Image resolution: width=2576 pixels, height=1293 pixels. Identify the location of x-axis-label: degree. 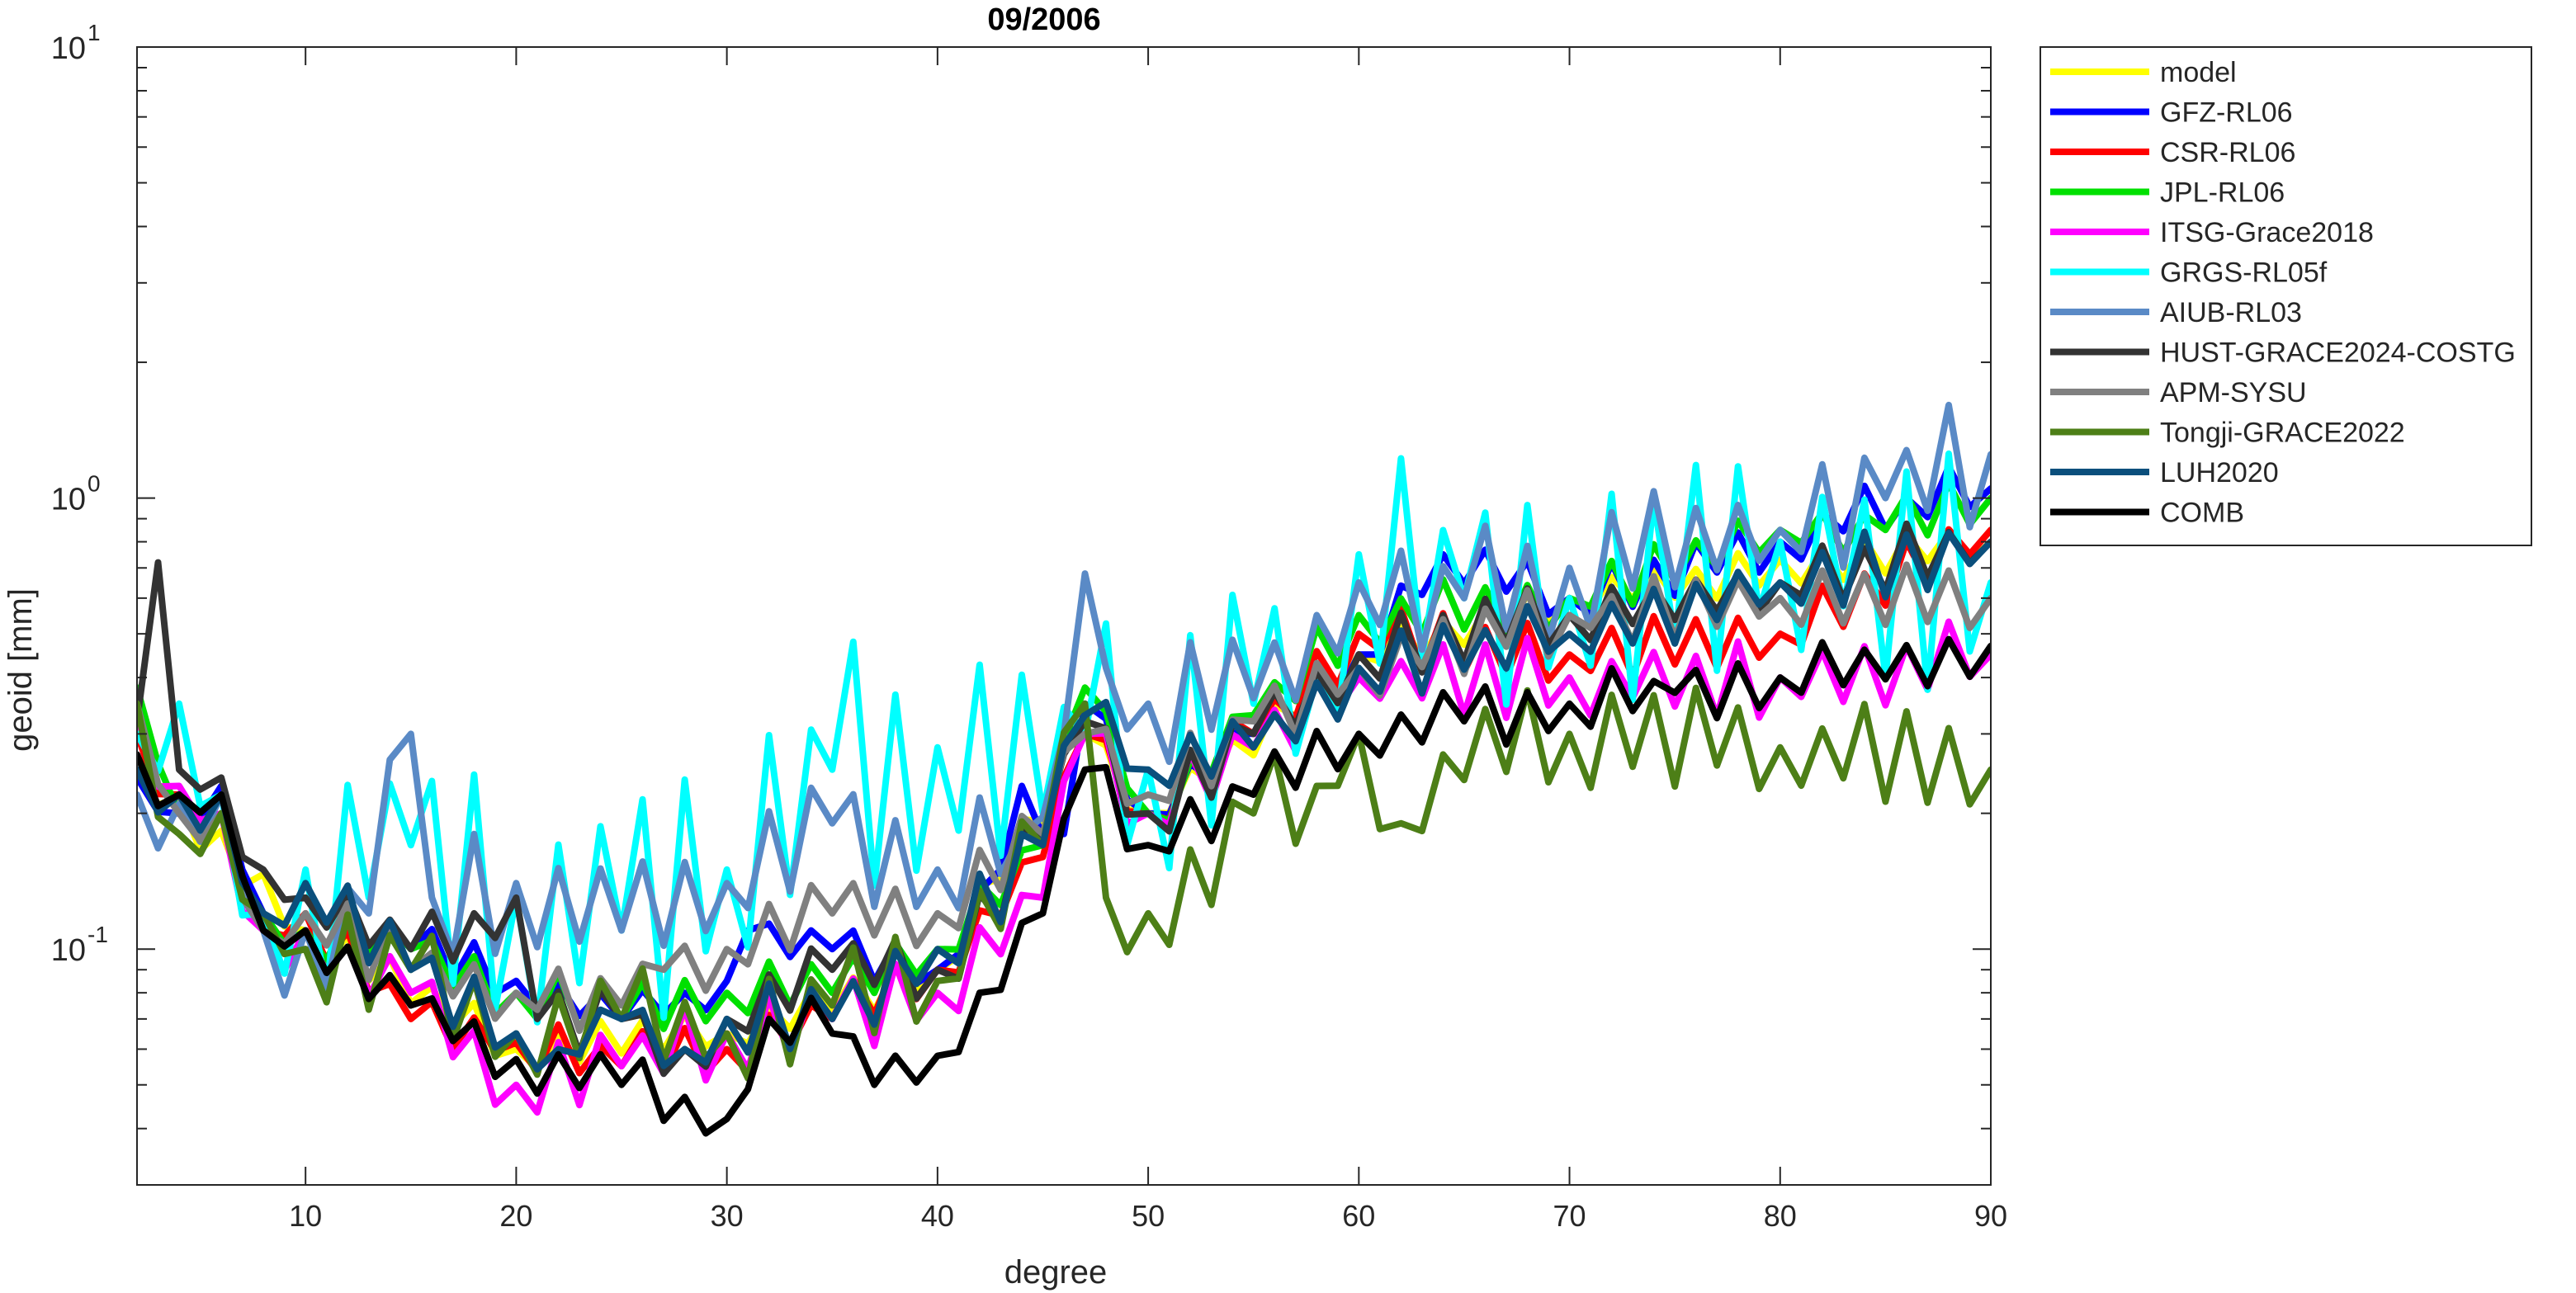
(1056, 1272).